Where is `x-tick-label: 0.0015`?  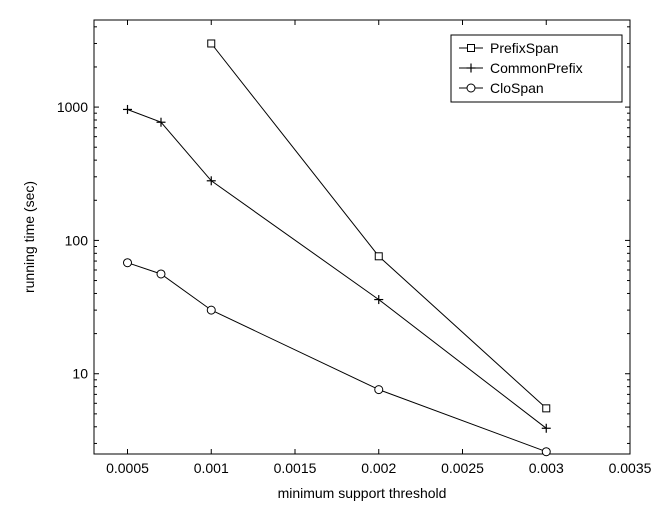 x-tick-label: 0.0015 is located at coordinates (295, 468).